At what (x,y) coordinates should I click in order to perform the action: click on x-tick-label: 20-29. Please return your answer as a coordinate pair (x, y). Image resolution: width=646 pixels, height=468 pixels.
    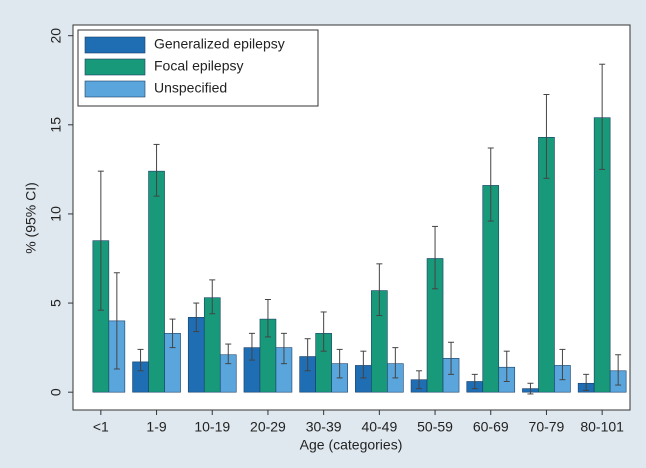
    Looking at the image, I should click on (268, 427).